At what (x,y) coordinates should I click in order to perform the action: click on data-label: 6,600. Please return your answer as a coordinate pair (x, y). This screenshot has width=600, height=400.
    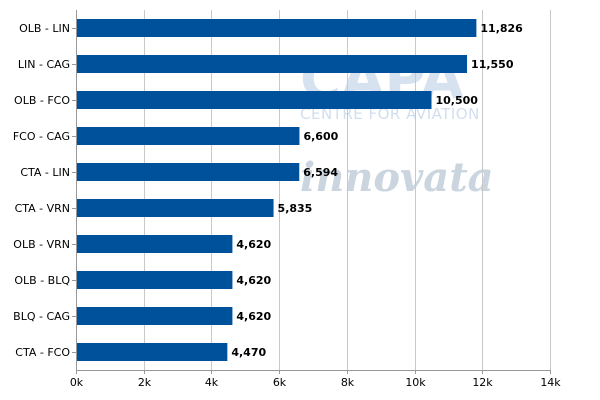
    Looking at the image, I should click on (320, 136).